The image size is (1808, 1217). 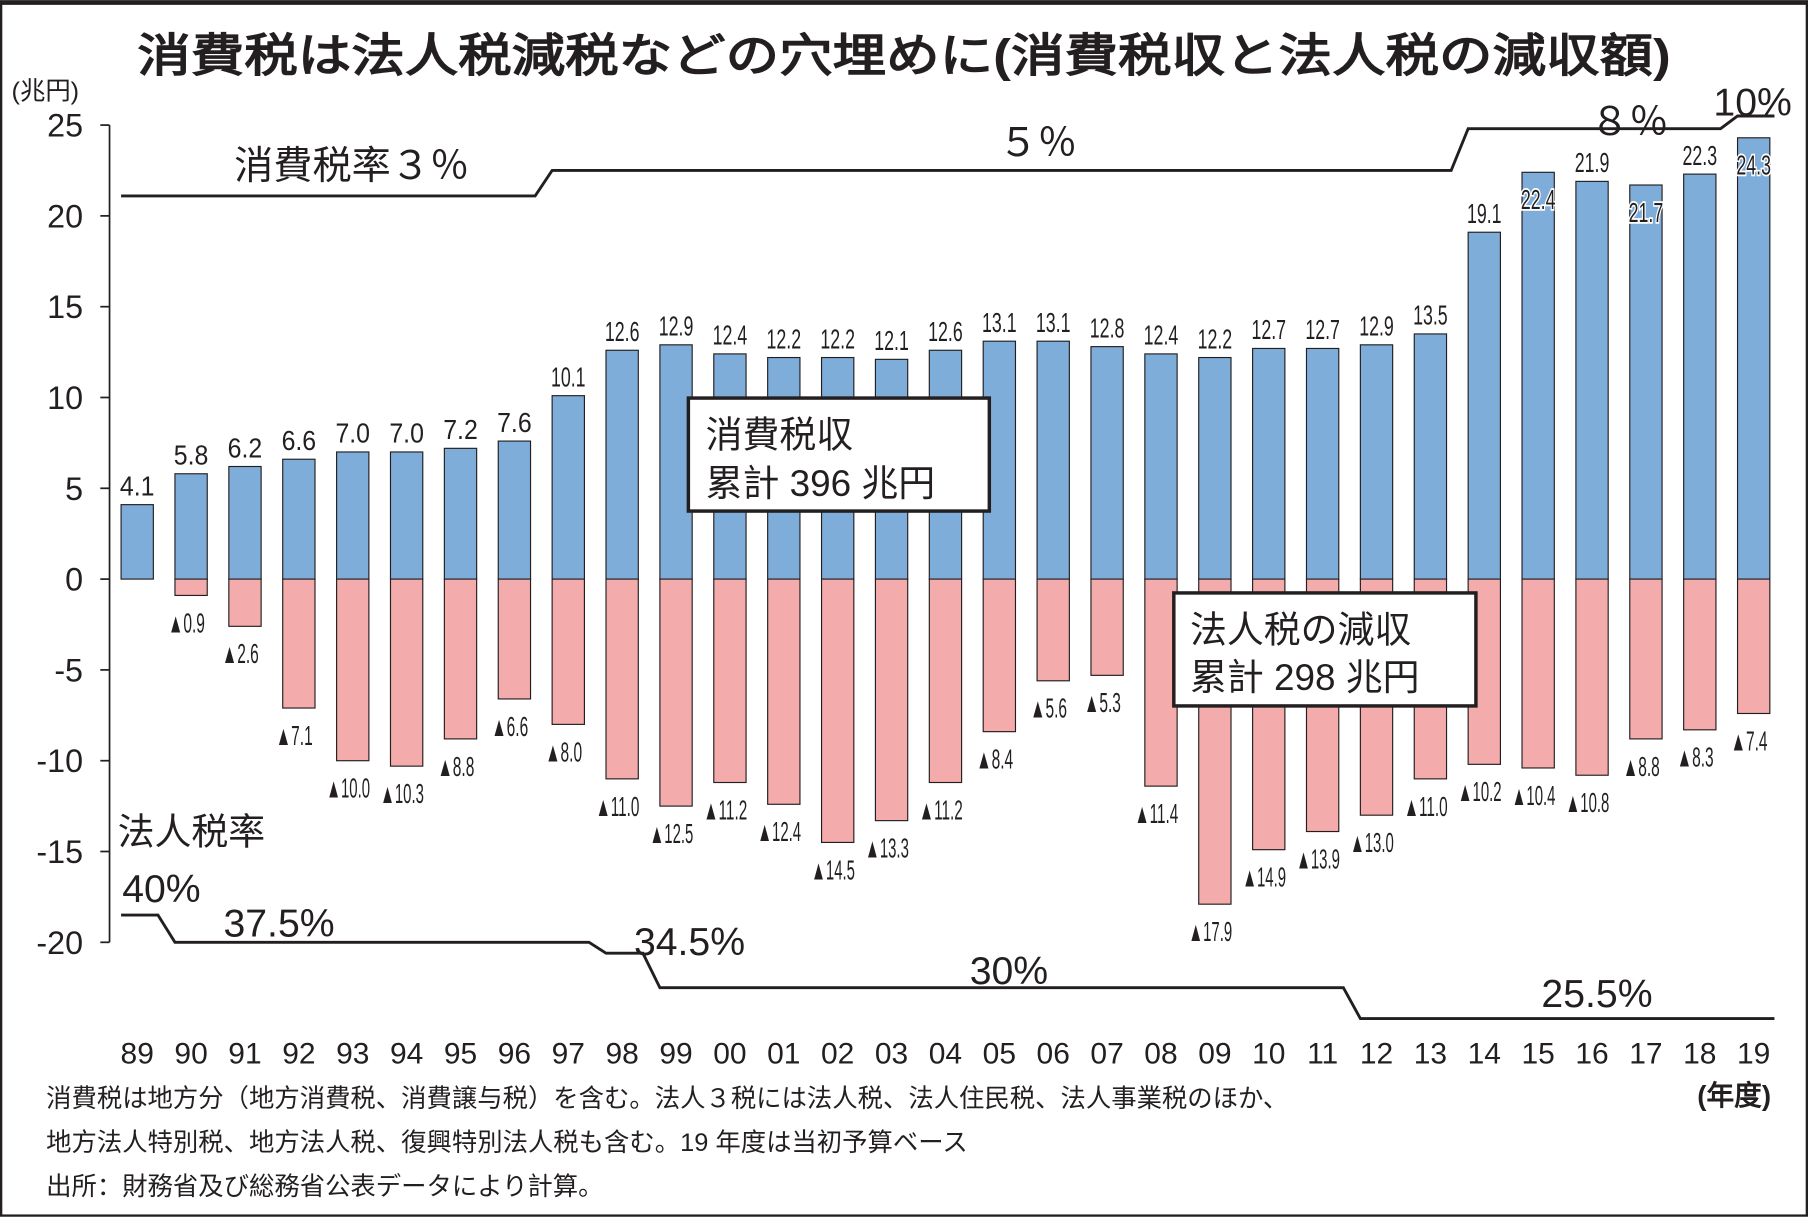 I want to click on corporate-value-label: ▲2.6, so click(x=240, y=653).